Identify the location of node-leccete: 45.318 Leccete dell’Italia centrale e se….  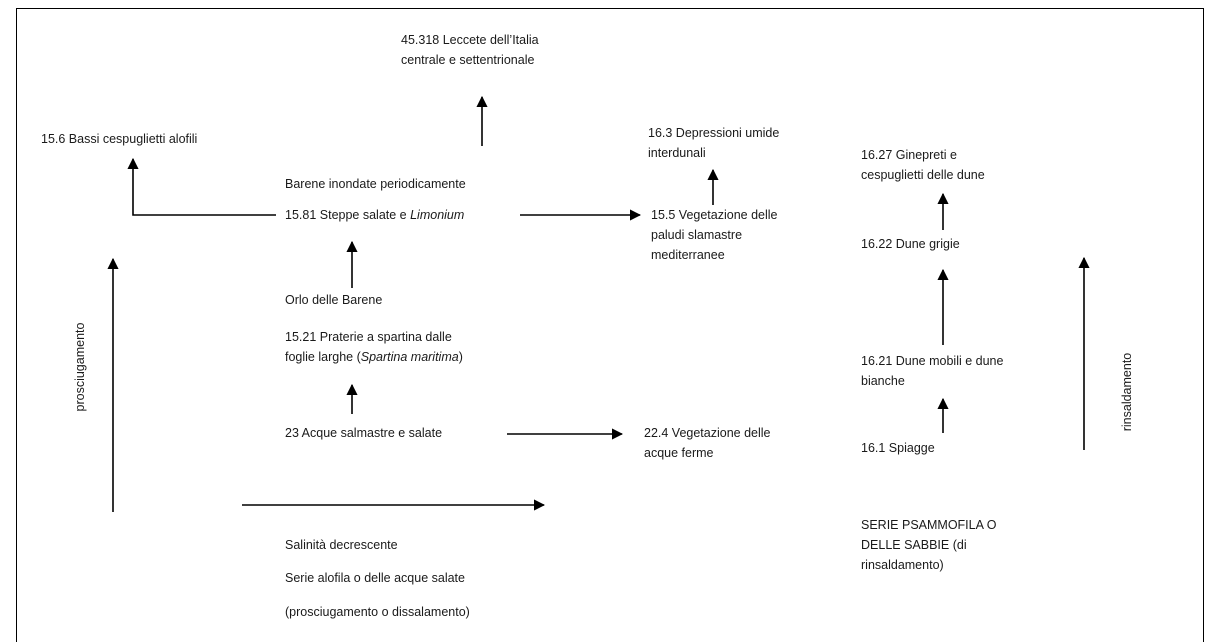
(470, 50).